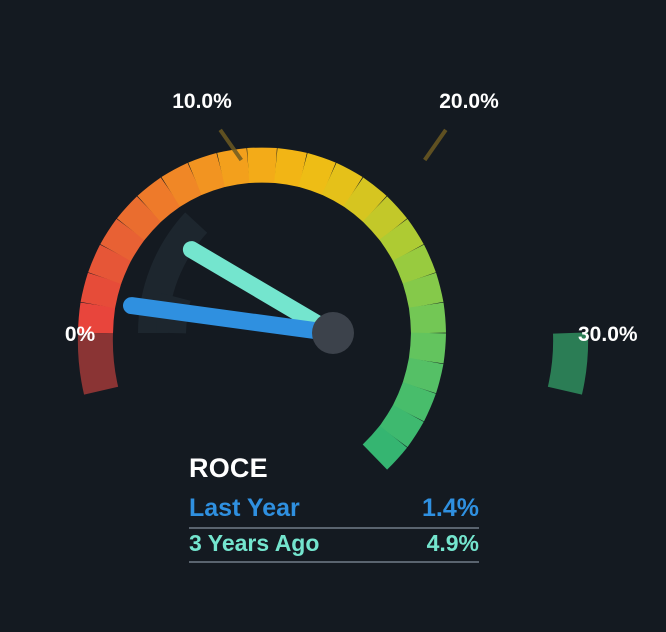 The image size is (666, 632). What do you see at coordinates (452, 543) in the screenshot?
I see `legend-value-three-years-ago: 4.9%` at bounding box center [452, 543].